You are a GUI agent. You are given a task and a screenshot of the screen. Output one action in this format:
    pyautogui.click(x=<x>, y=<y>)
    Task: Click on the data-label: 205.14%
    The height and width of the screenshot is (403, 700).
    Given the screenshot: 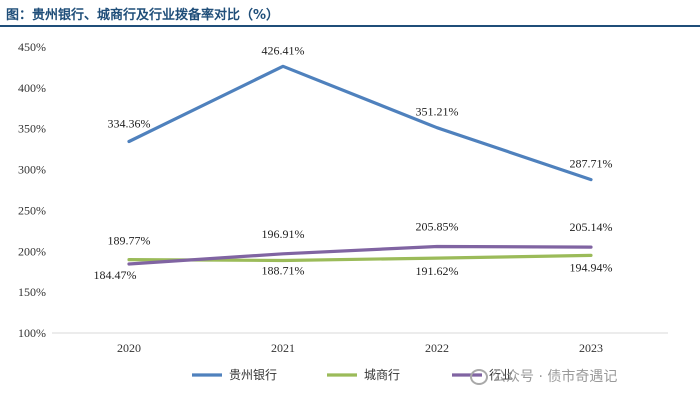 What is the action you would take?
    pyautogui.click(x=591, y=227)
    